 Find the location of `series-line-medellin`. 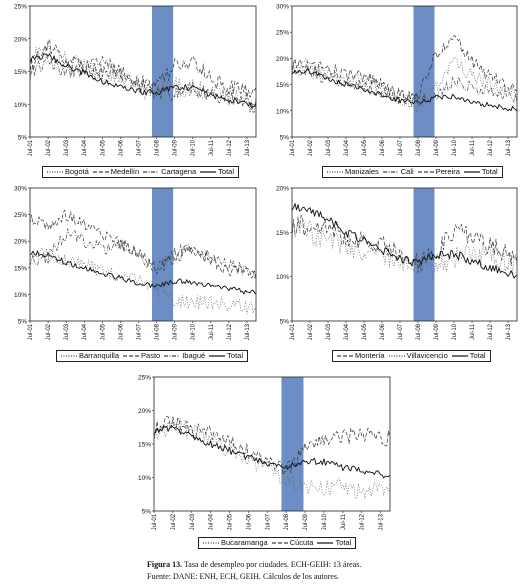

series-line-medellin is located at coordinates (143, 68).